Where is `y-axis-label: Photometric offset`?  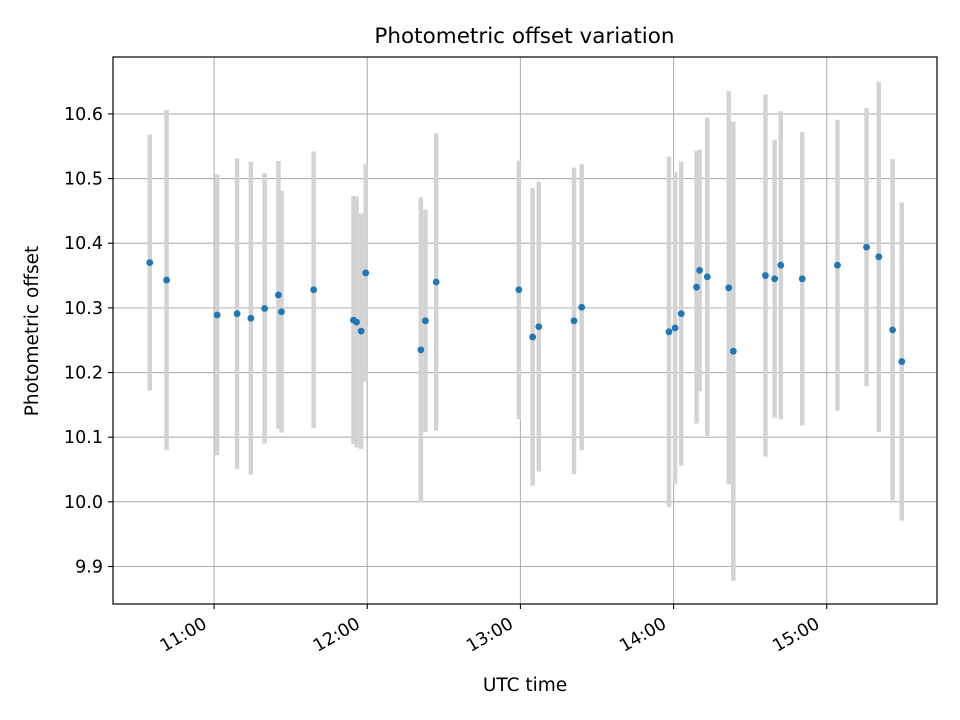
y-axis-label: Photometric offset is located at coordinates (32, 331).